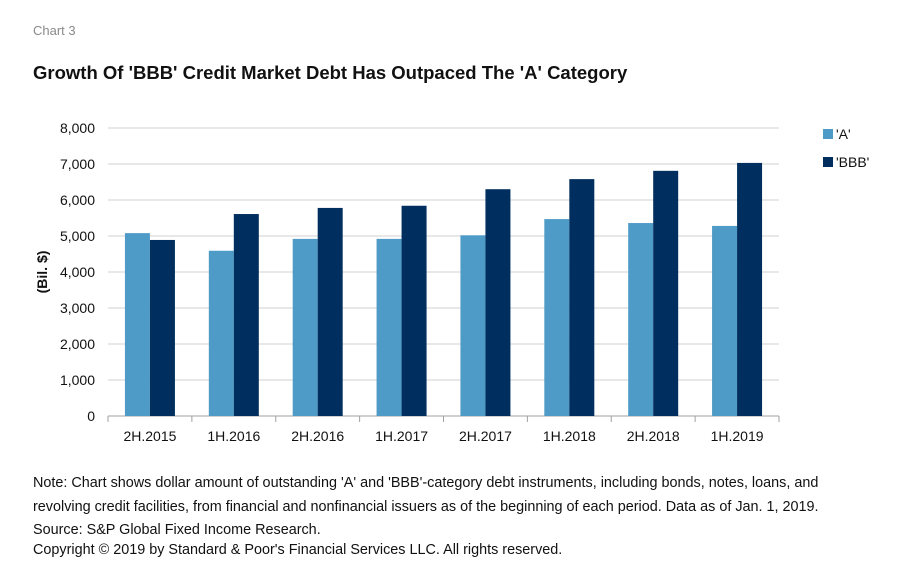 The image size is (910, 583). Describe the element at coordinates (233, 436) in the screenshot. I see `x-tick-label: 1H.2016` at that location.